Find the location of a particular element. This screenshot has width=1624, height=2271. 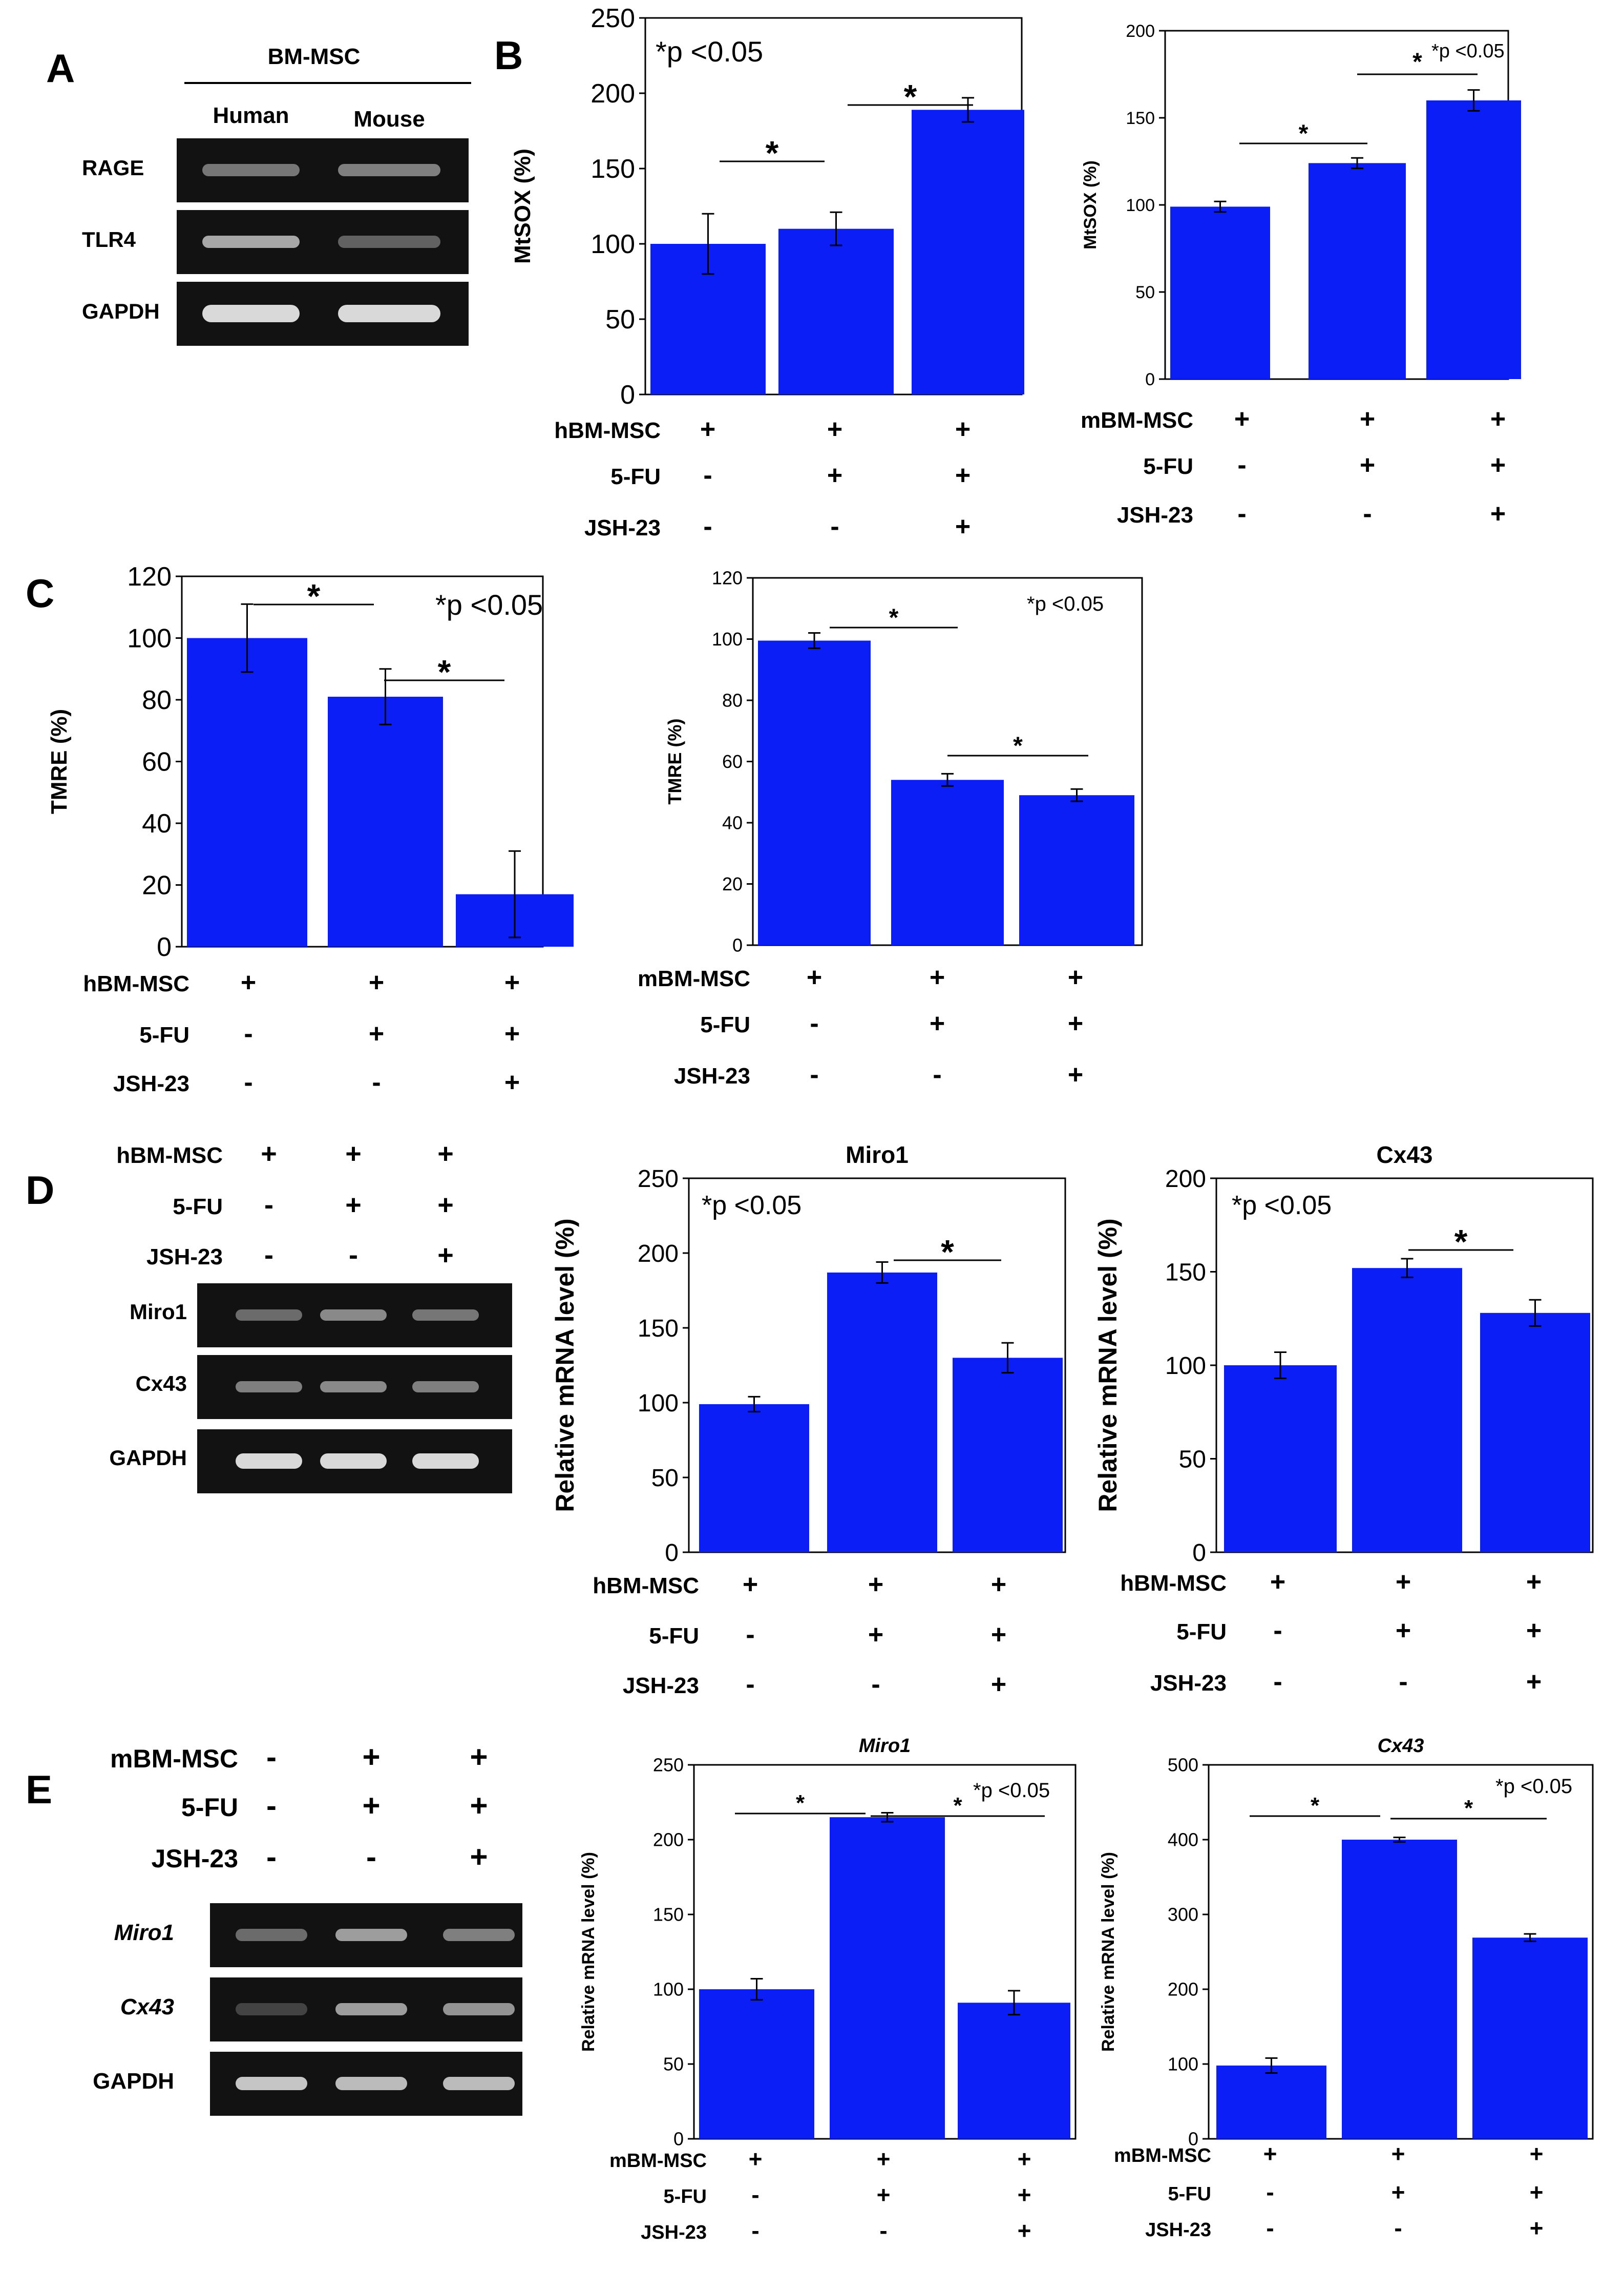

y-axis-label: TMRE (%) is located at coordinates (674, 762).